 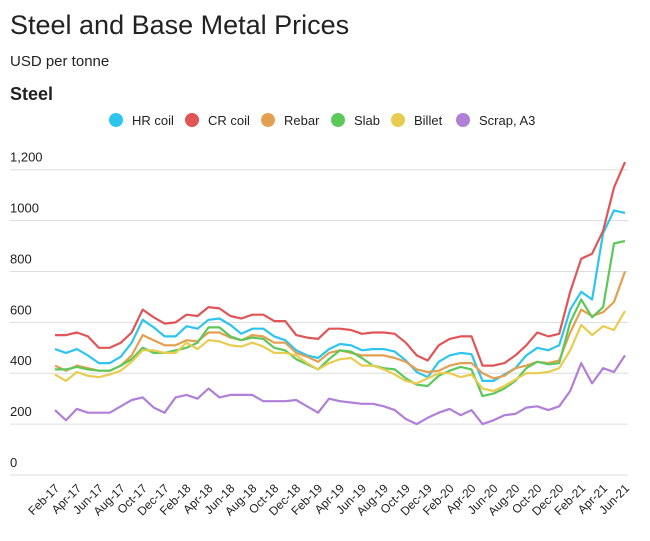 I want to click on legend-label: Slab, so click(x=367, y=120).